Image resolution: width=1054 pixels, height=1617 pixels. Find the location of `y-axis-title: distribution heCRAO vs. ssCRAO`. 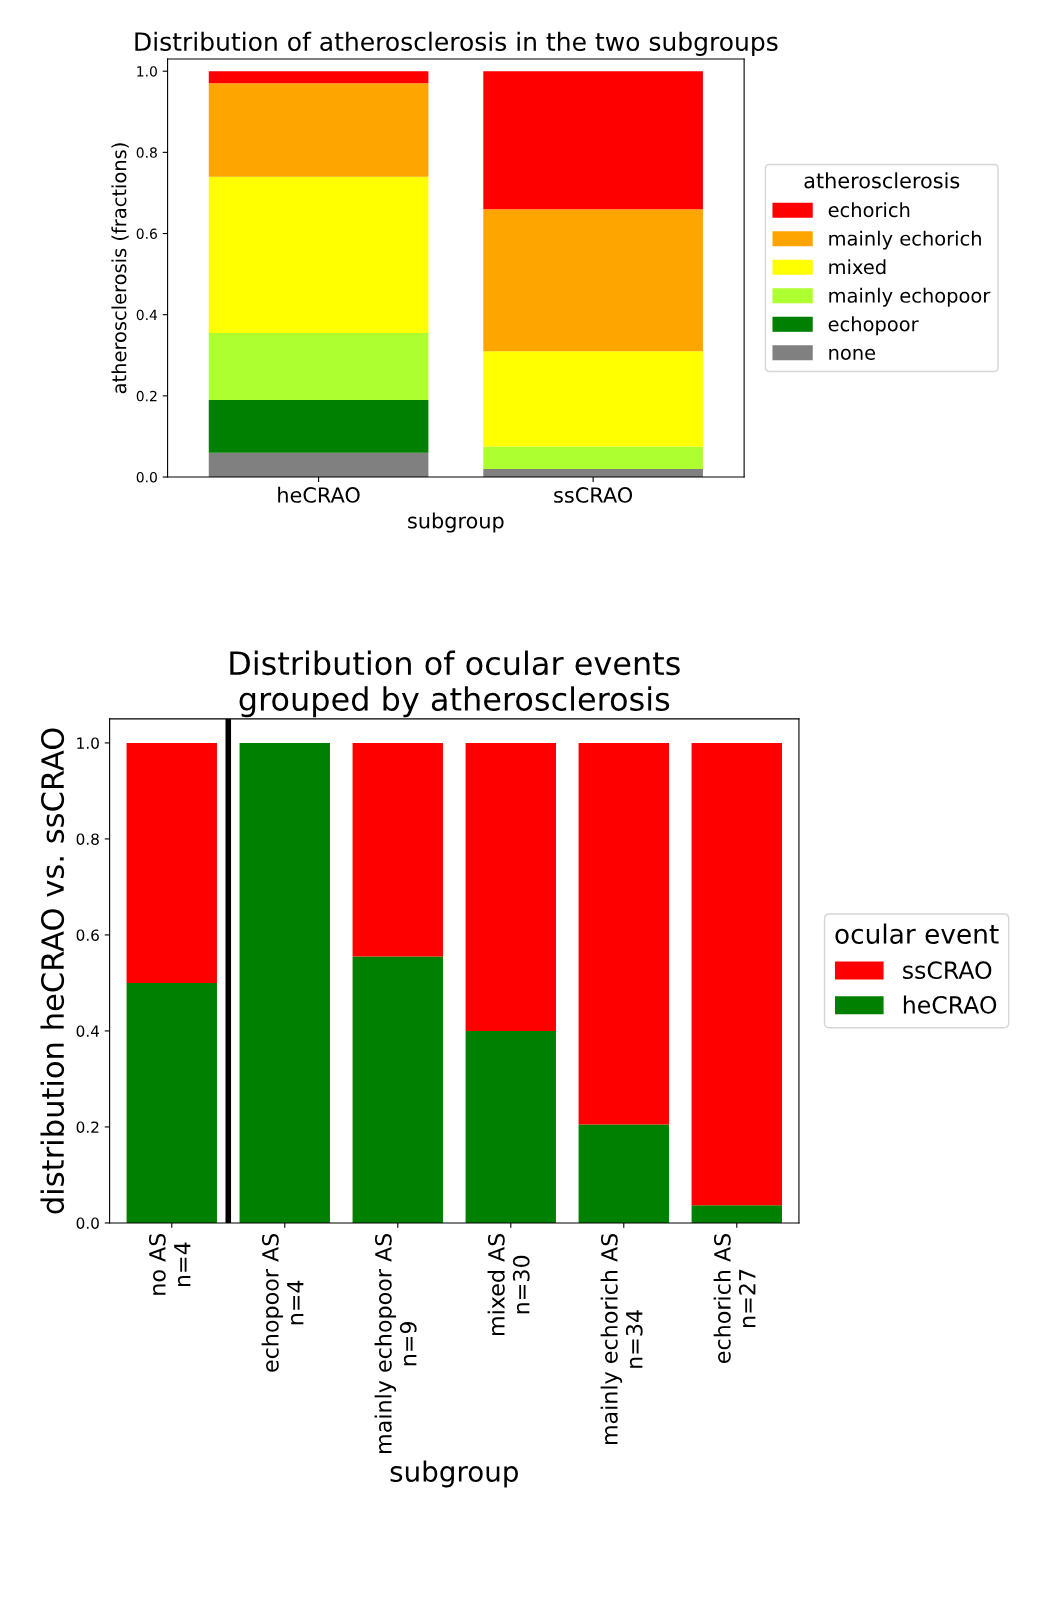

y-axis-title: distribution heCRAO vs. ssCRAO is located at coordinates (52, 971).